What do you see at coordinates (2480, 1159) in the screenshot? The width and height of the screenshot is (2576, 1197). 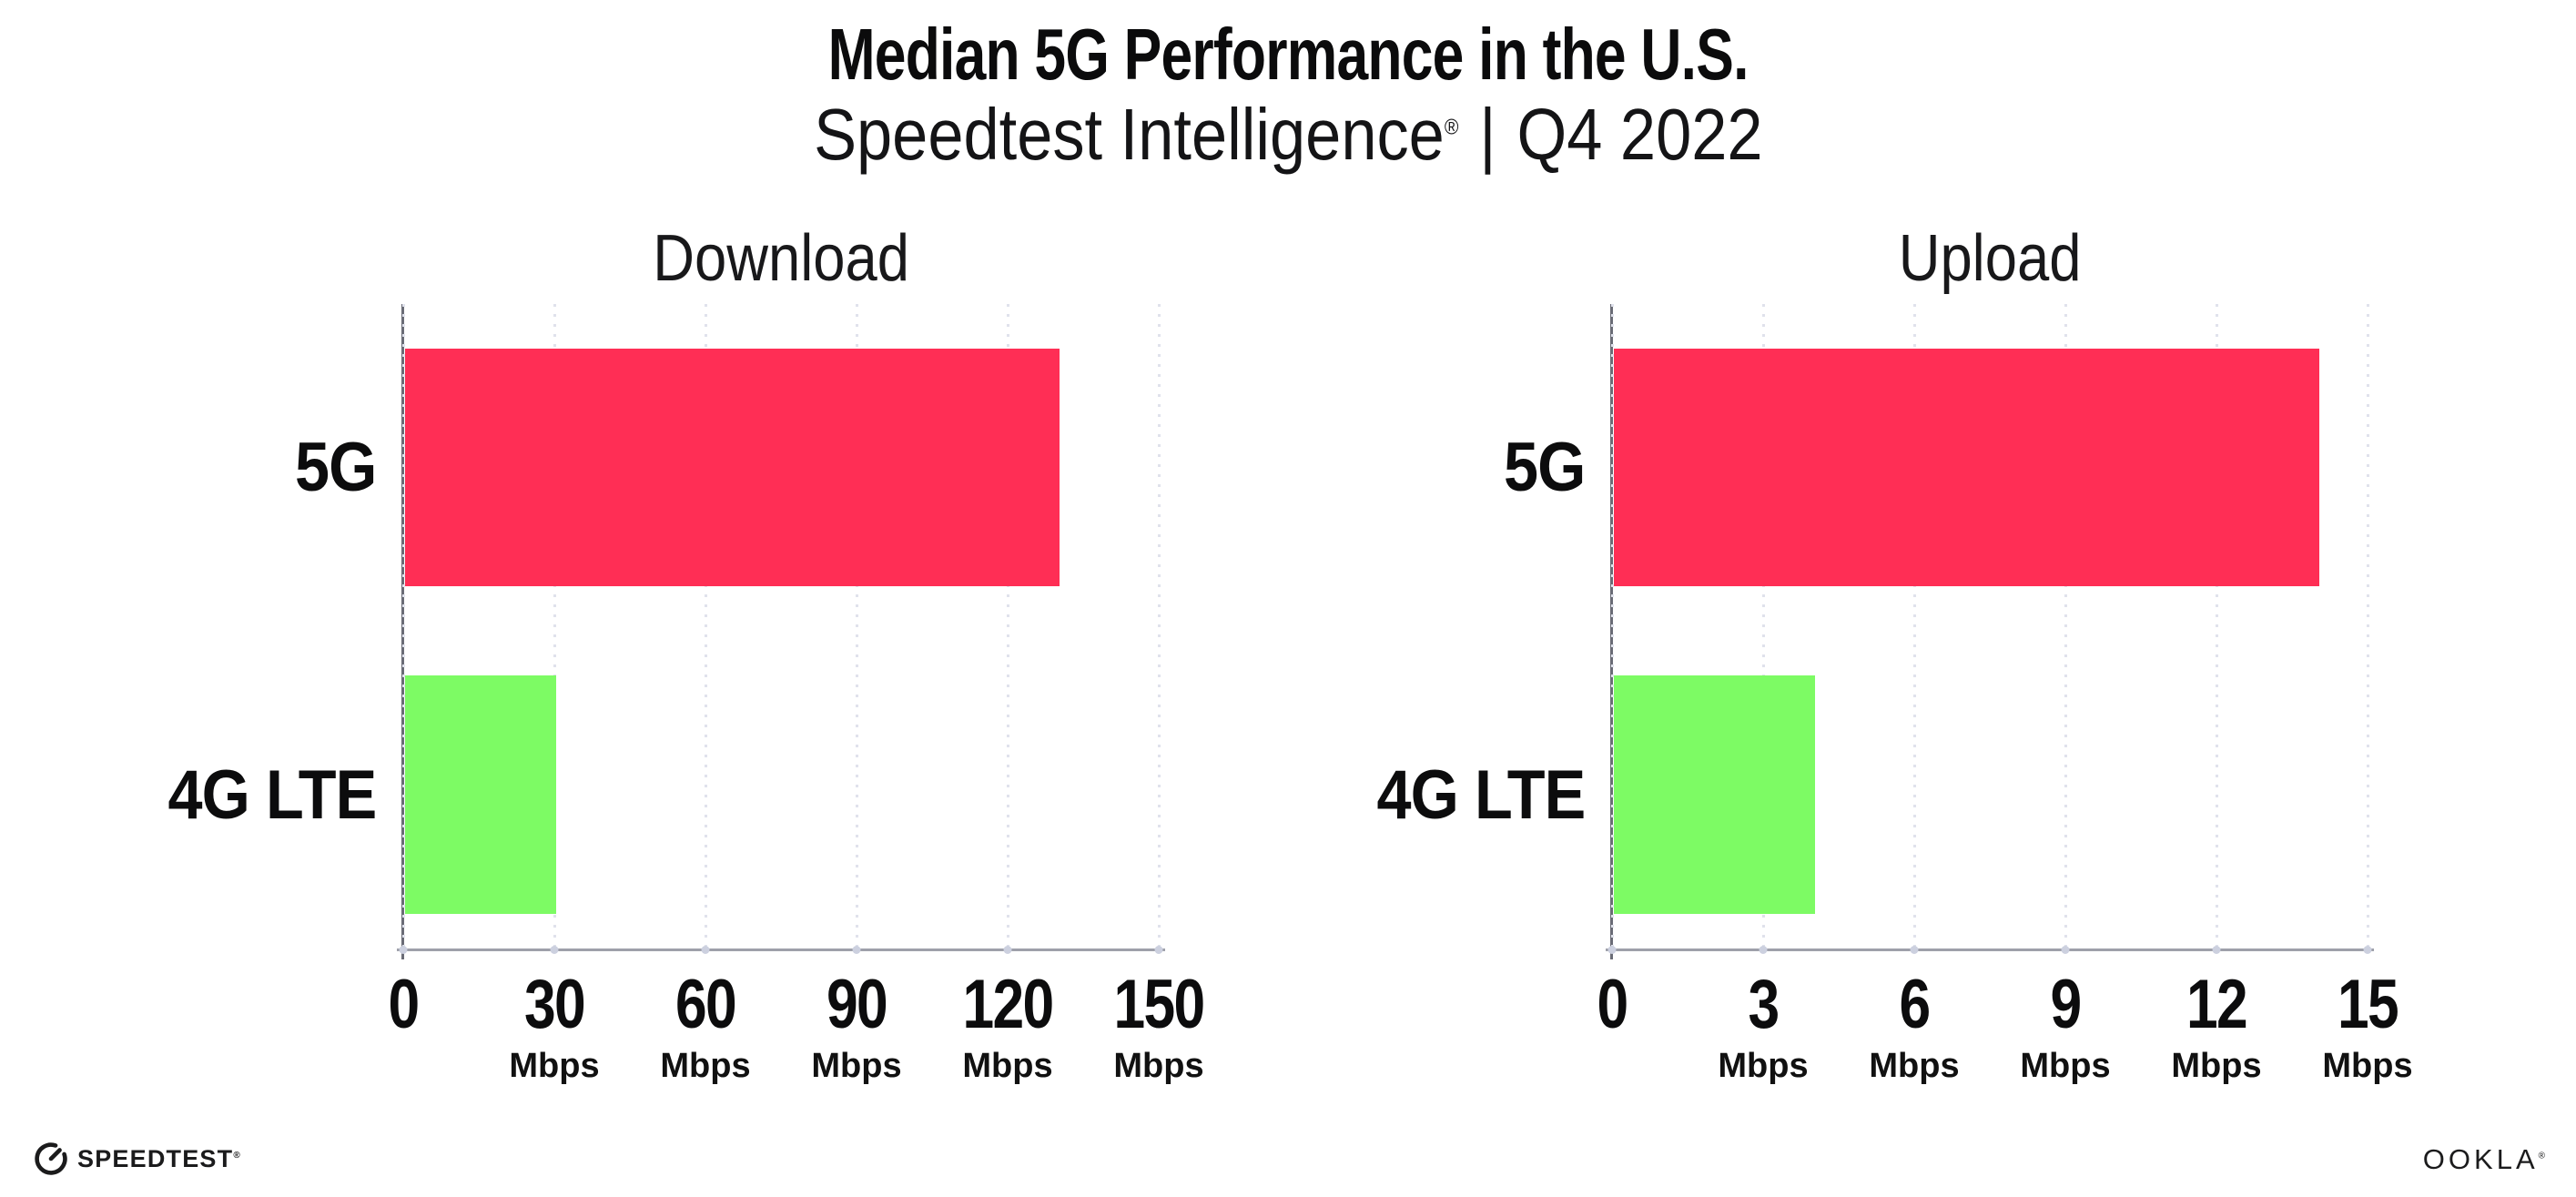 I see `ookla-wordmark: OOKLA` at bounding box center [2480, 1159].